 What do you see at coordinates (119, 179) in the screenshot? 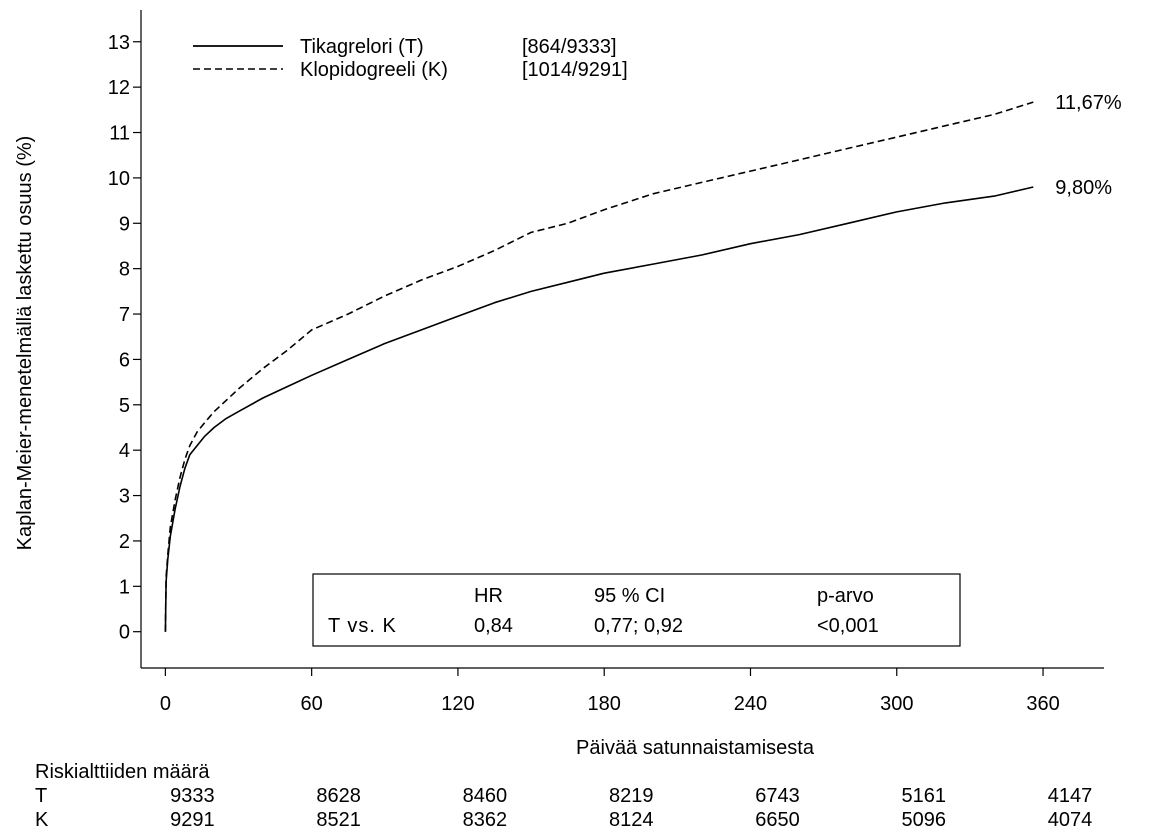
I see `y-tick-label: 10` at bounding box center [119, 179].